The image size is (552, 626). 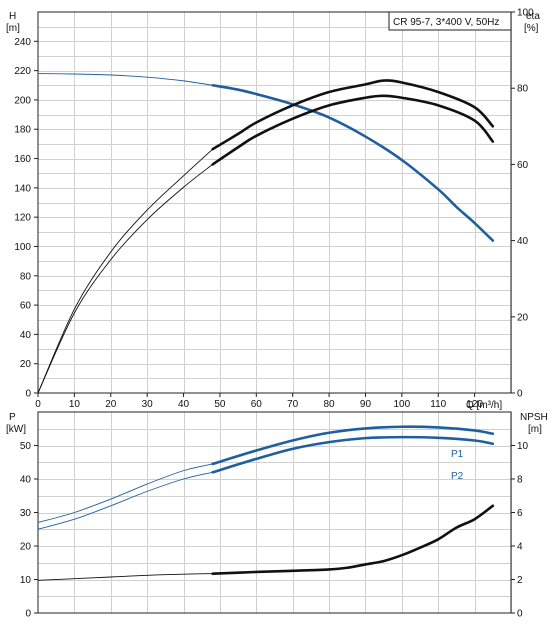 What do you see at coordinates (457, 454) in the screenshot?
I see `p1-series-label: P1` at bounding box center [457, 454].